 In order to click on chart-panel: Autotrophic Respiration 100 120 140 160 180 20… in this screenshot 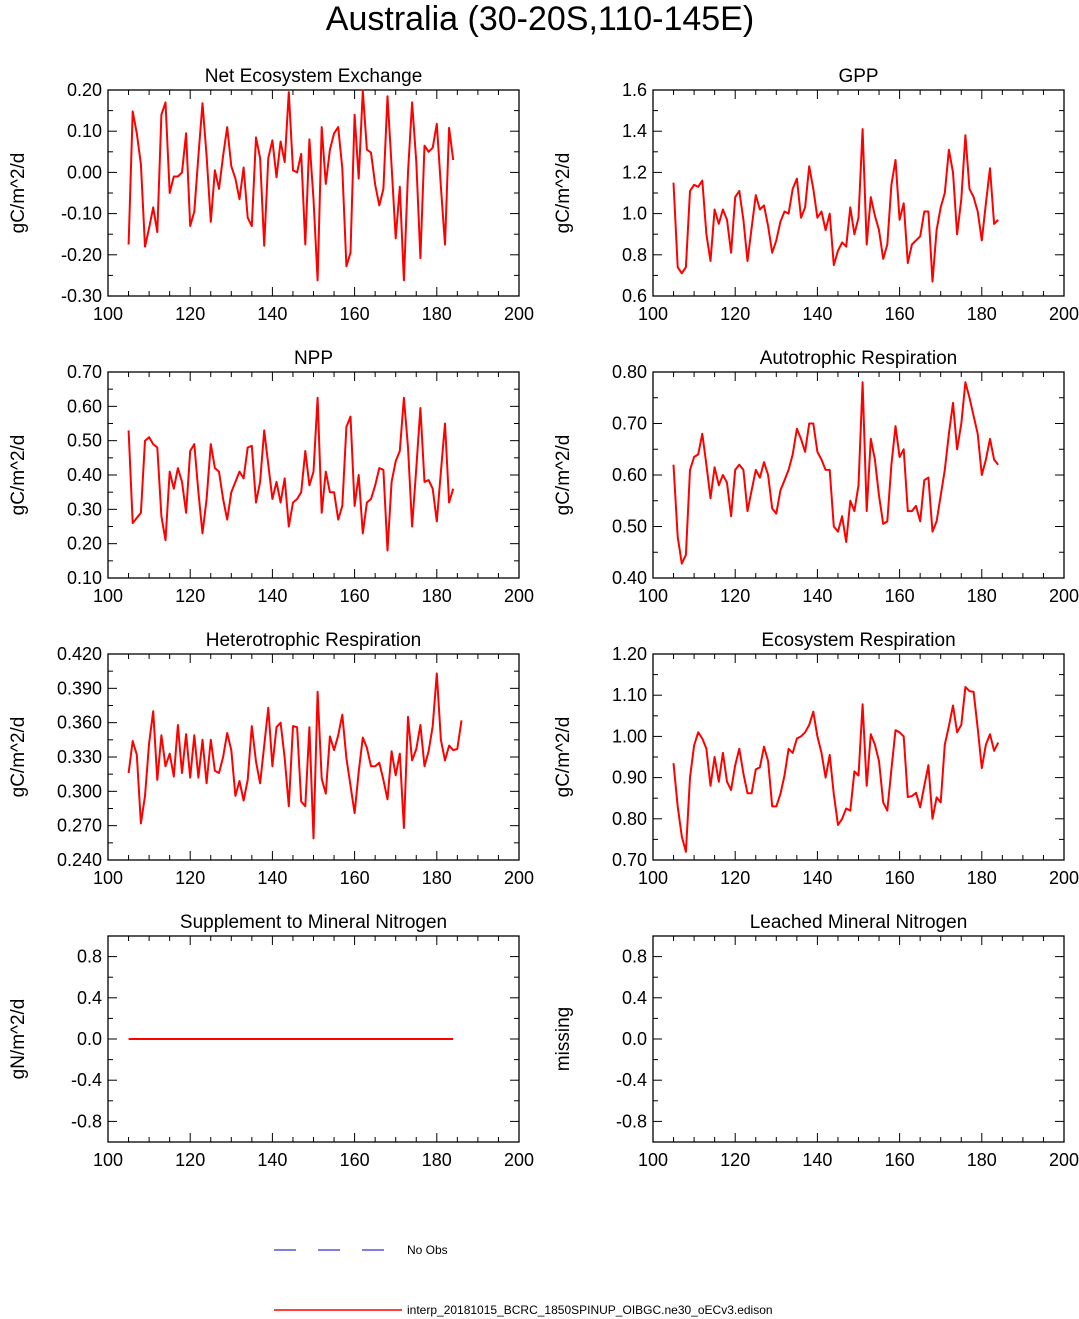, I will do `click(816, 477)`.